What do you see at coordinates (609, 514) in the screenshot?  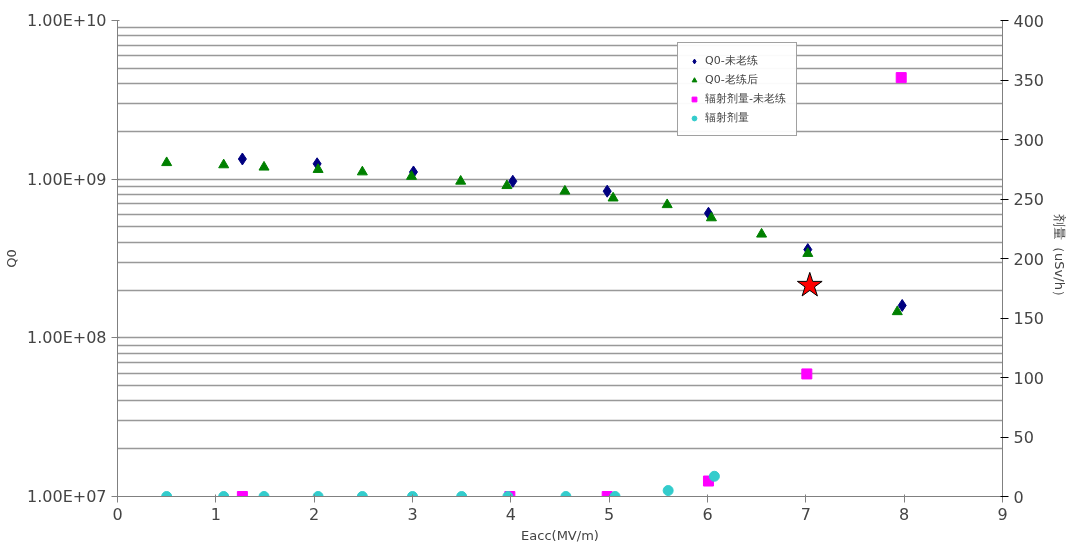 I see `x-tick-label: 5` at bounding box center [609, 514].